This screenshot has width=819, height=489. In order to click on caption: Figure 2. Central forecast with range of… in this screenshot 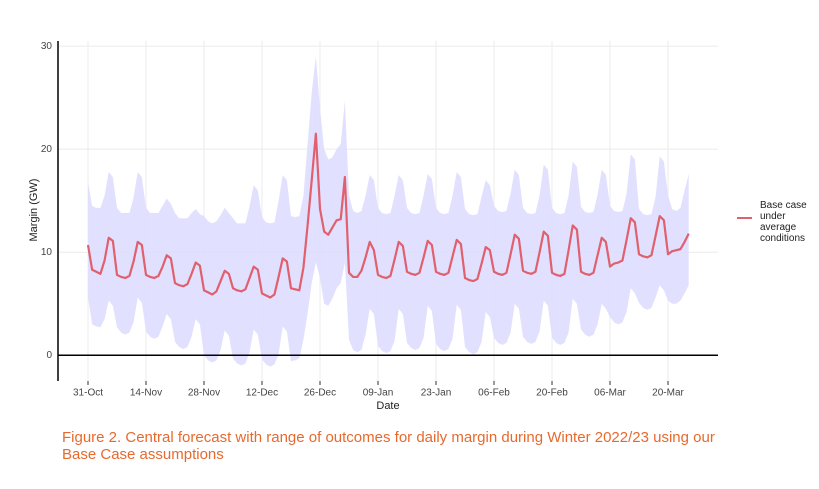, I will do `click(388, 446)`.